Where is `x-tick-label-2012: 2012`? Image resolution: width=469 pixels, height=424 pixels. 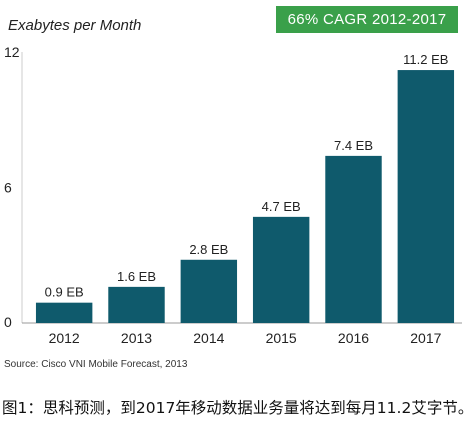 x-tick-label-2012: 2012 is located at coordinates (64, 338).